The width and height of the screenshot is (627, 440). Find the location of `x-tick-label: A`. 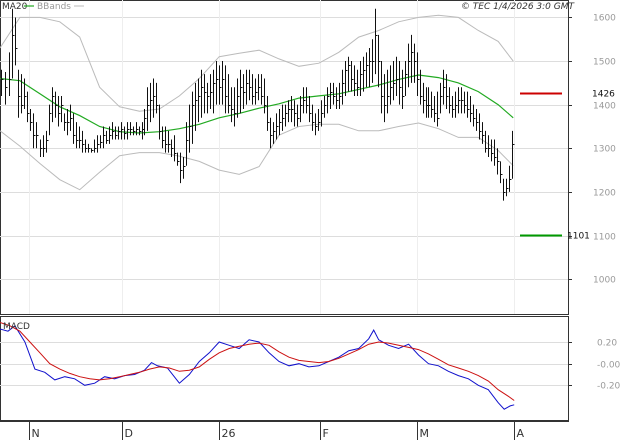

x-tick-label: A is located at coordinates (521, 433).